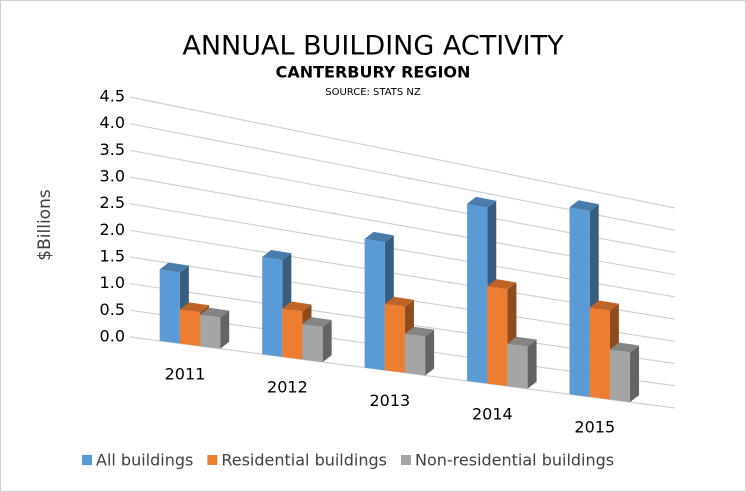 The width and height of the screenshot is (746, 492). Describe the element at coordinates (112, 309) in the screenshot. I see `y-tick-label: 0.5` at that location.